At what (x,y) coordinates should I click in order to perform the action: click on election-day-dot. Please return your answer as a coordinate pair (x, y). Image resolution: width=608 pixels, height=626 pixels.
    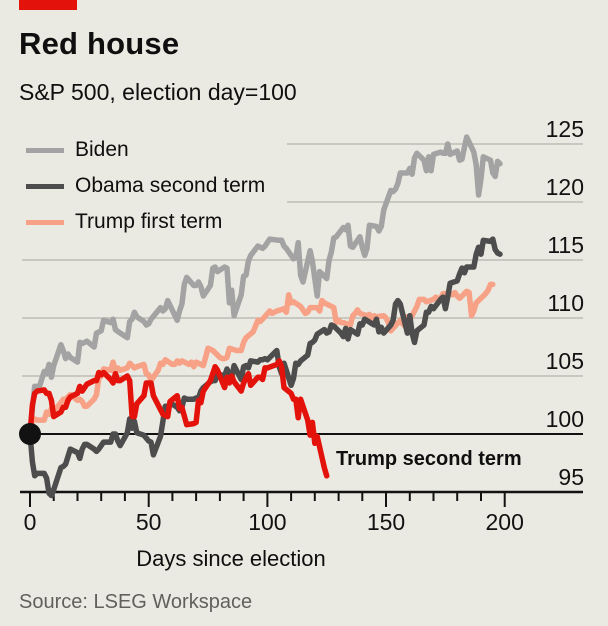
    Looking at the image, I should click on (30, 434).